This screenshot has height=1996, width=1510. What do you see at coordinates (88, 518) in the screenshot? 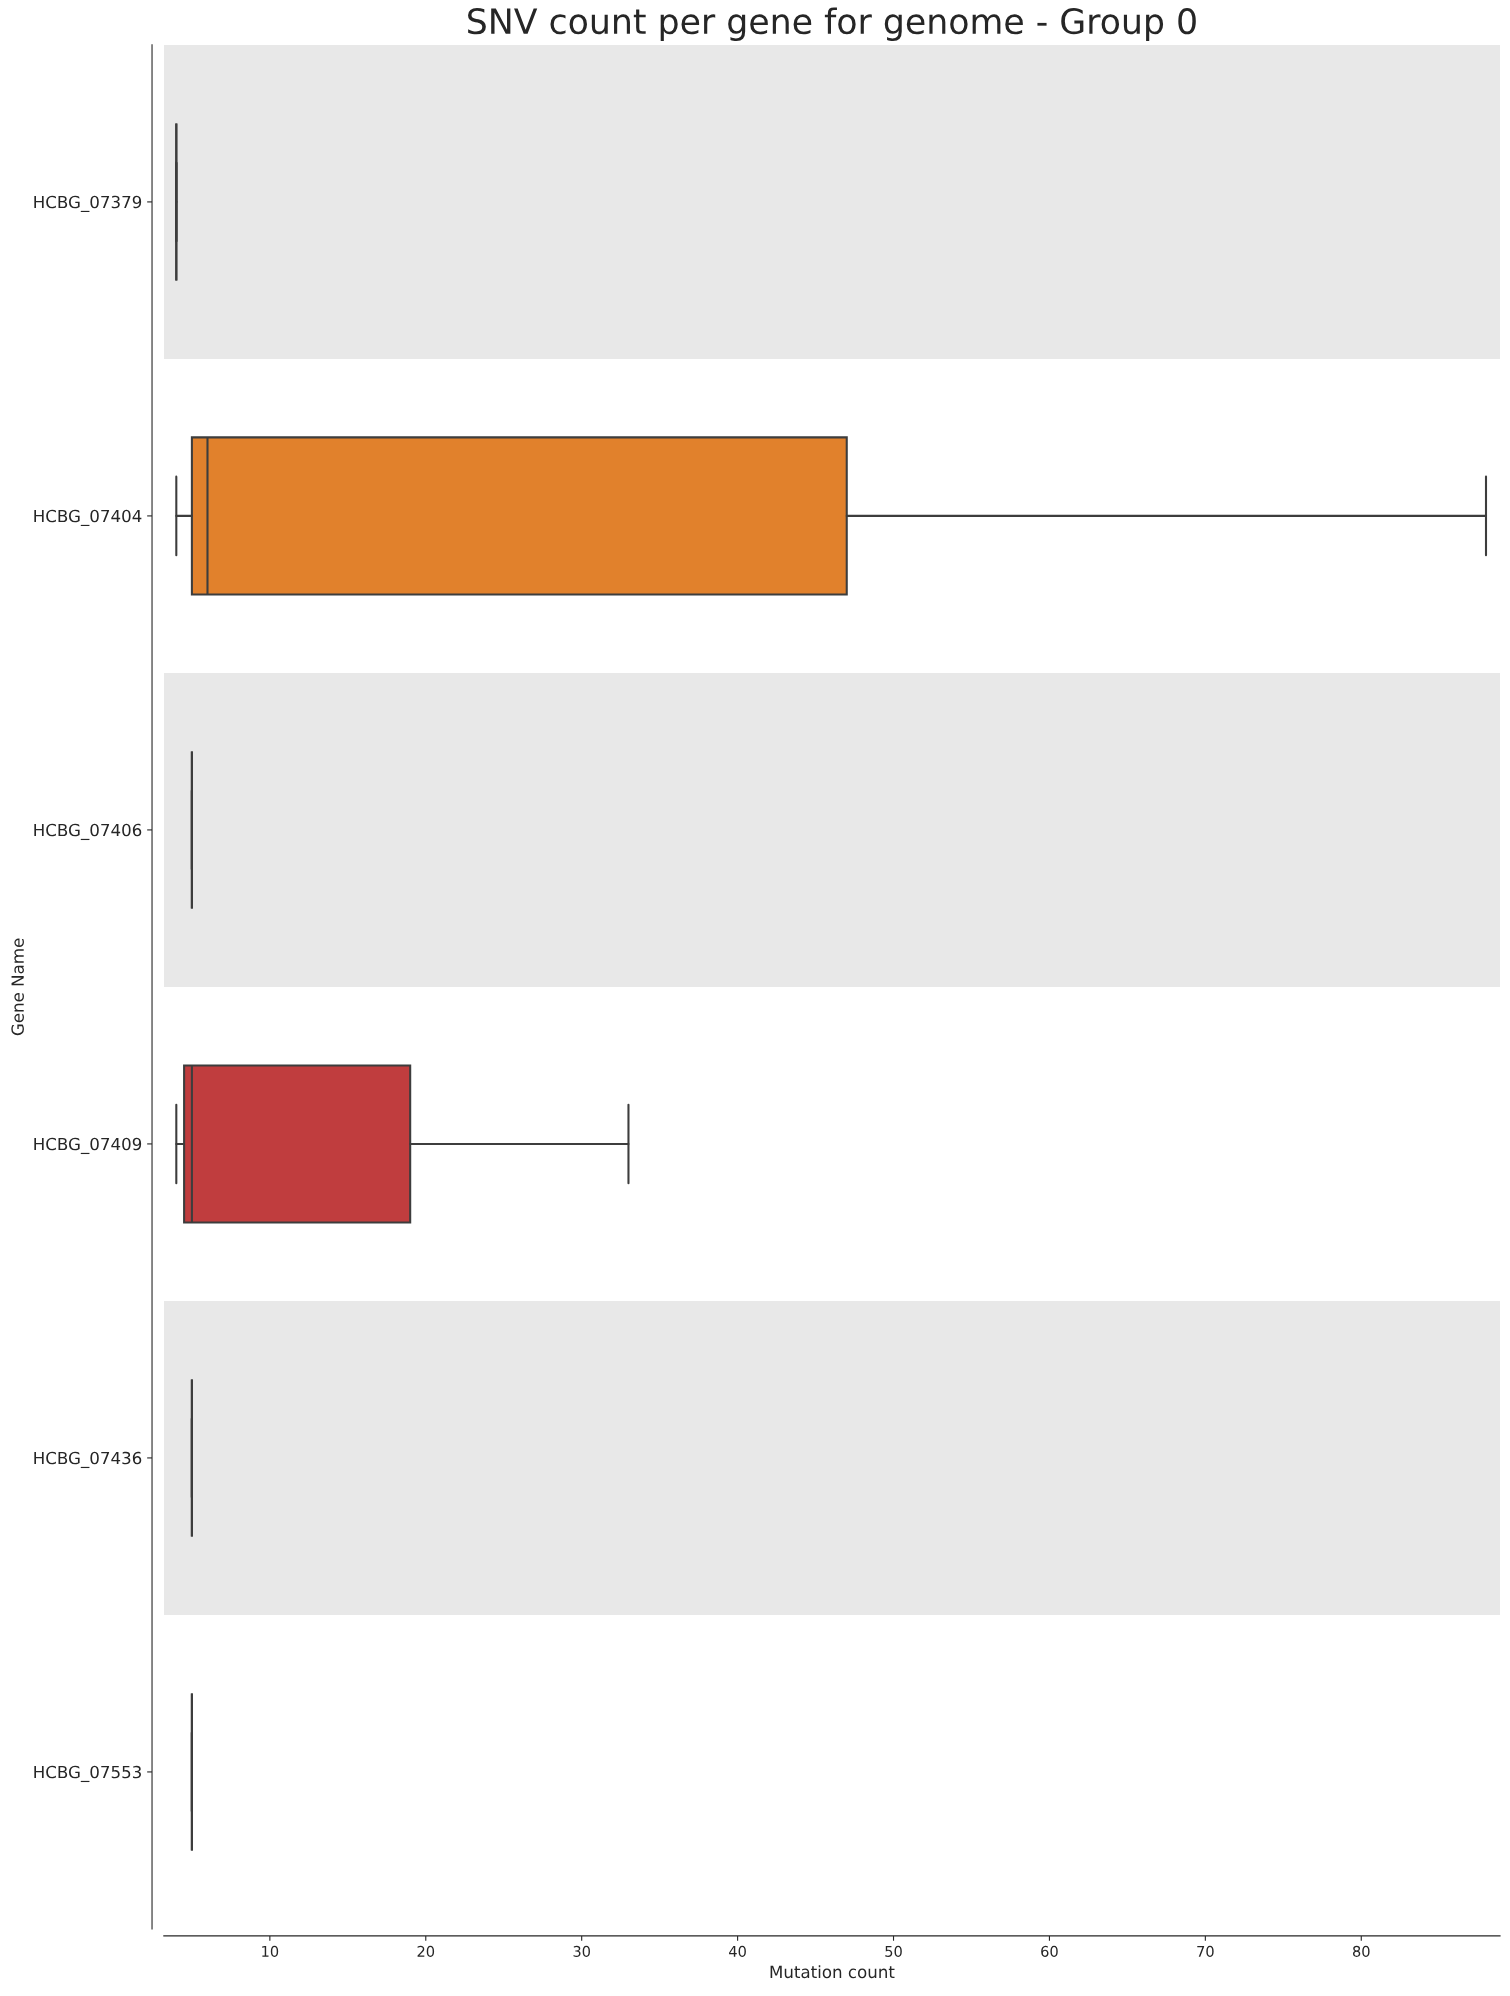
I see `y-tick-label: HCBG_07404` at bounding box center [88, 518].